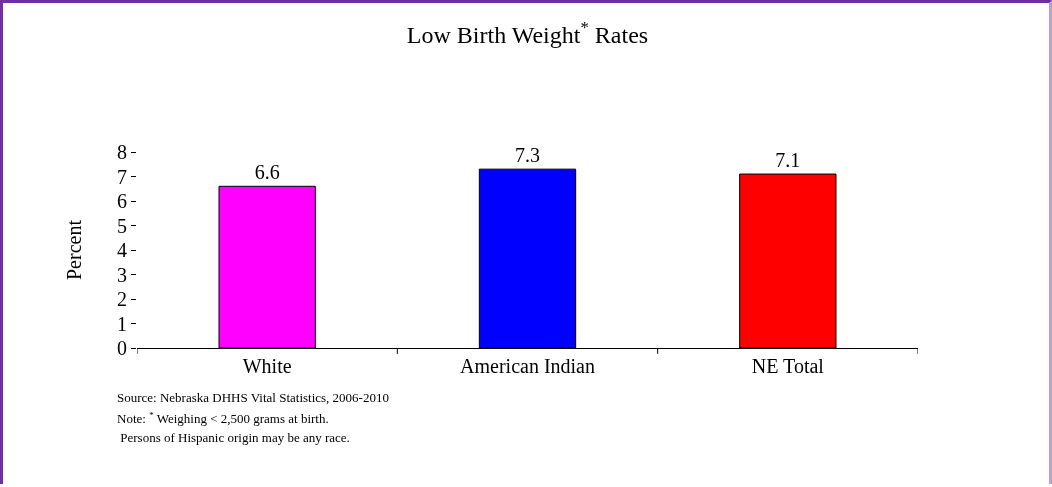  I want to click on chart-title: Low Birth Weight$^{*}$ Rates, so click(527, 33).